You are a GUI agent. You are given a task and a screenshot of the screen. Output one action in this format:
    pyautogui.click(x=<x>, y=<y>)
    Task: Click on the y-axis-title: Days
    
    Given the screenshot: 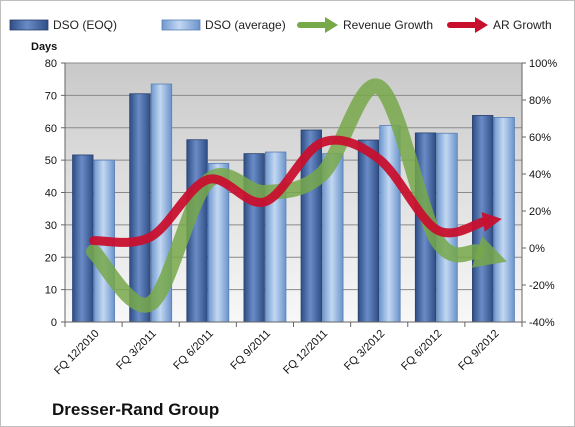 What is the action you would take?
    pyautogui.click(x=44, y=47)
    